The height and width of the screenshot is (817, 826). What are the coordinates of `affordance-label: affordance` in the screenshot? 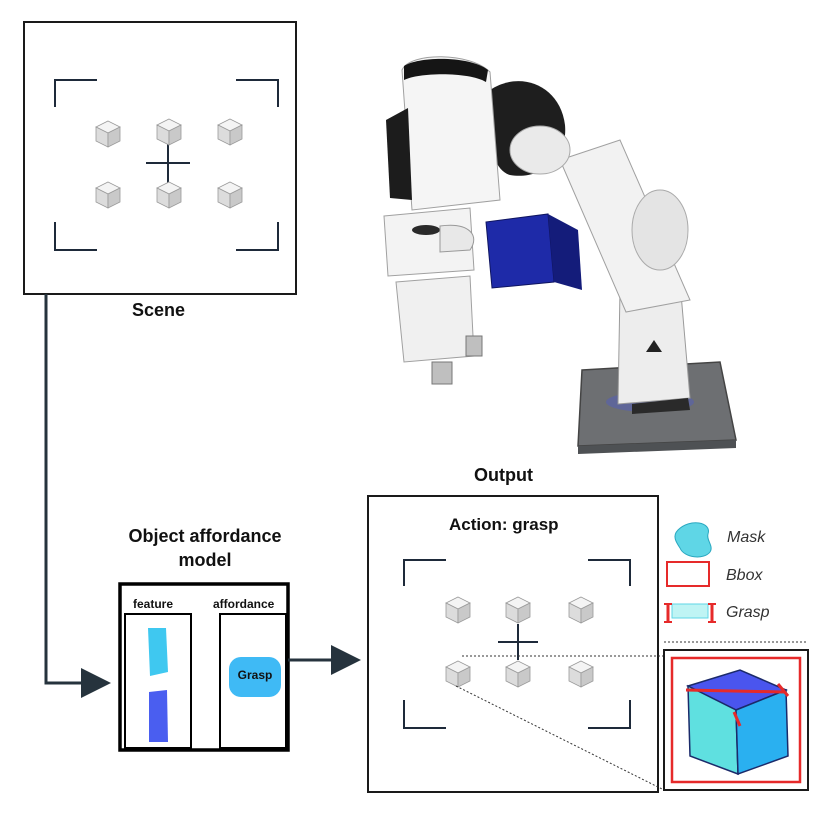 It's located at (244, 604).